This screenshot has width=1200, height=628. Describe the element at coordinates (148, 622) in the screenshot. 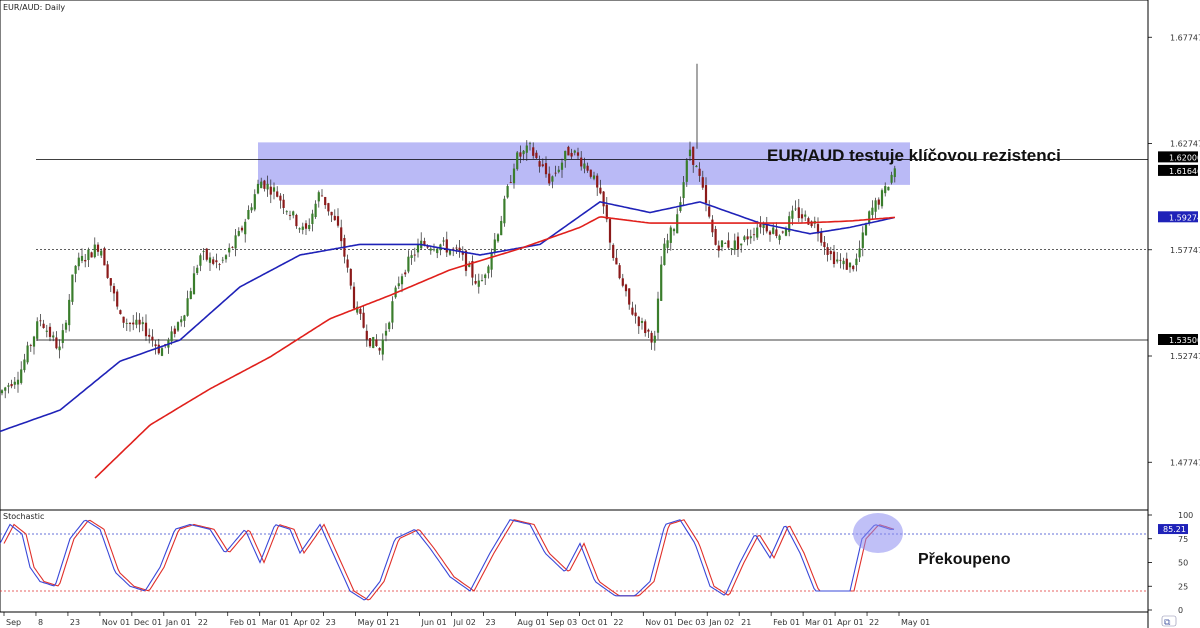

I see `x-tick-label: Dec 01` at that location.